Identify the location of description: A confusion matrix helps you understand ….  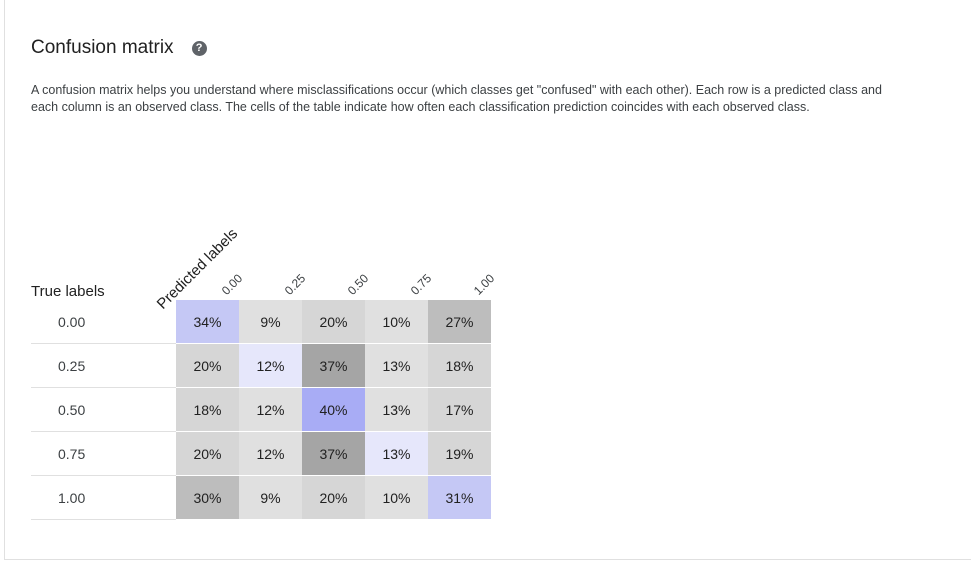
(456, 98).